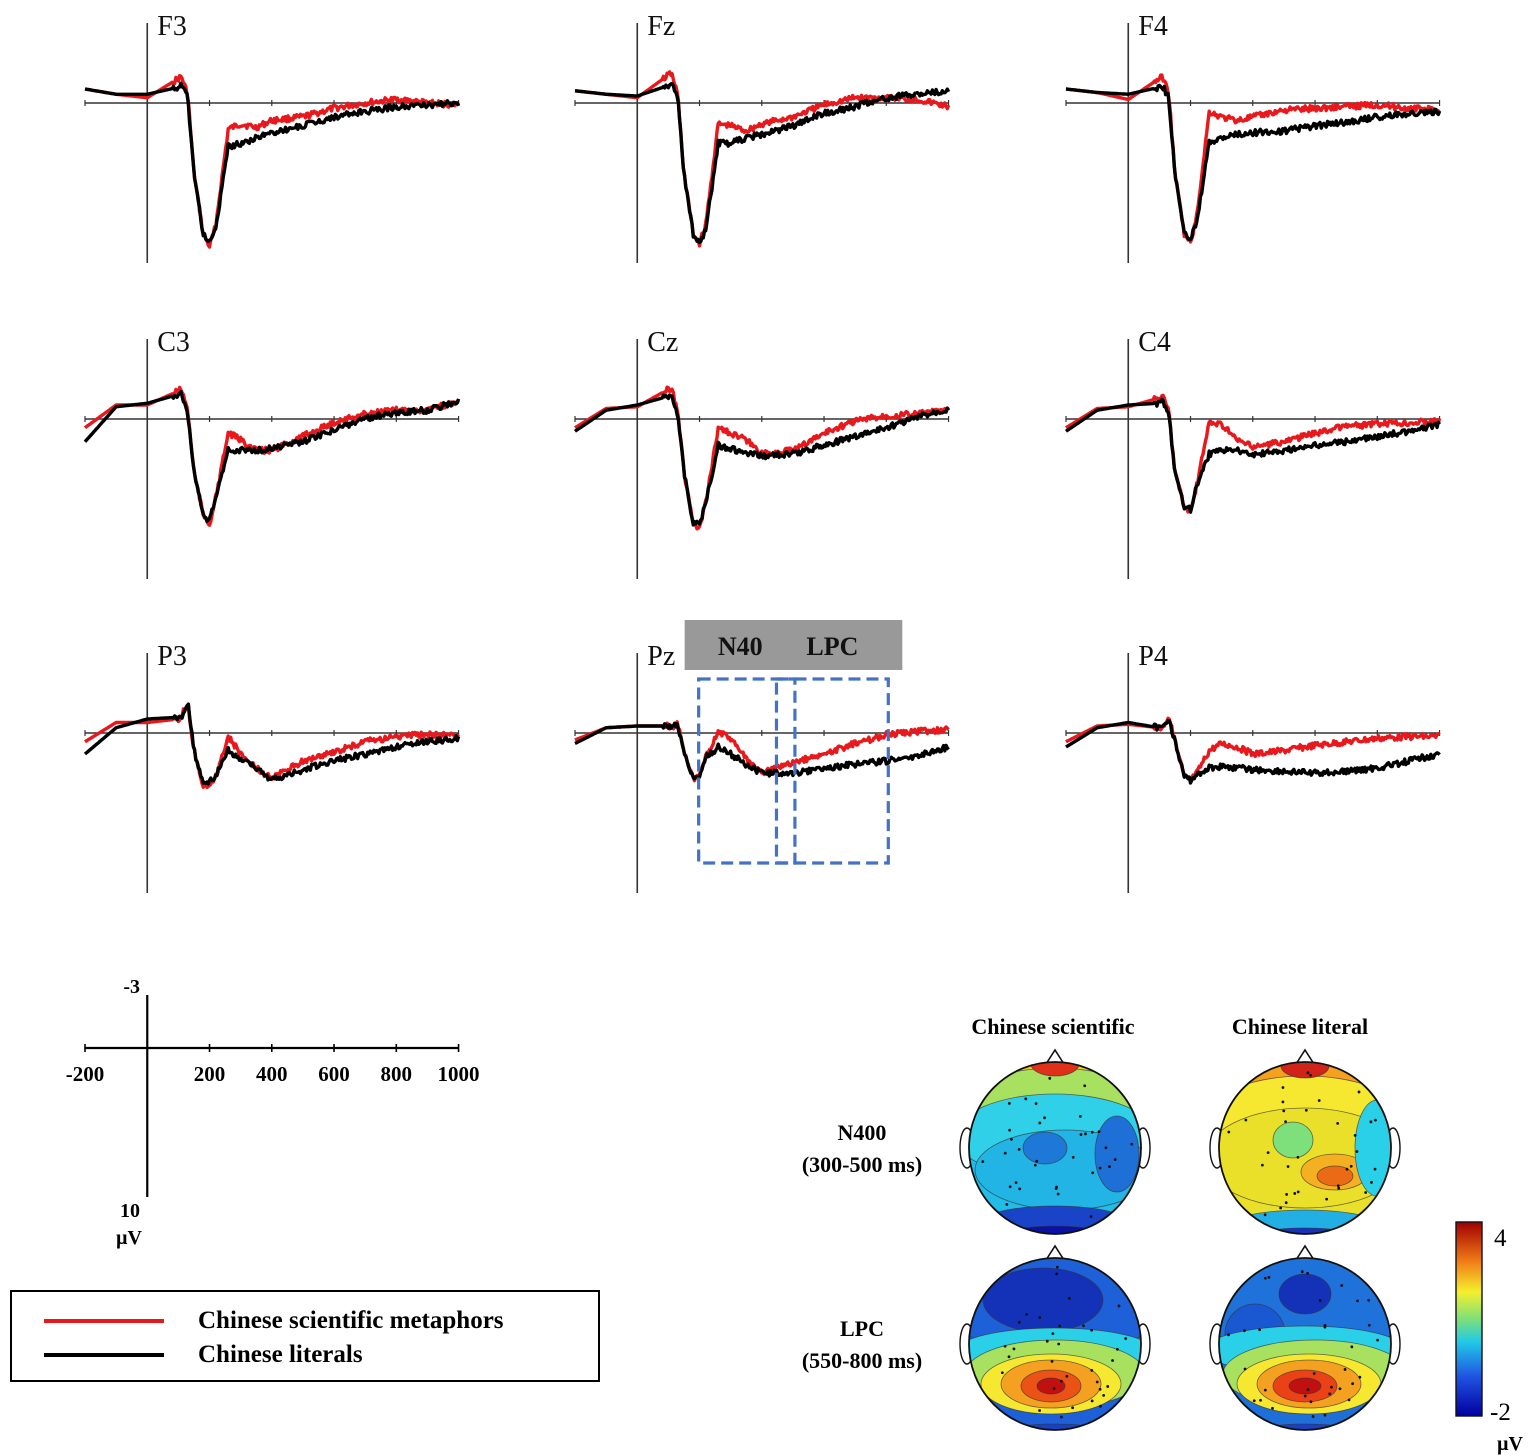  What do you see at coordinates (762, 137) in the screenshot?
I see `panel-fz: Fz` at bounding box center [762, 137].